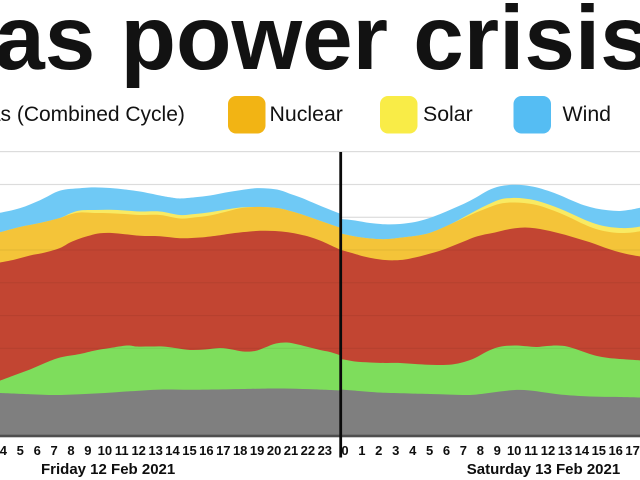  What do you see at coordinates (274, 450) in the screenshot?
I see `svg-text: 20` at bounding box center [274, 450].